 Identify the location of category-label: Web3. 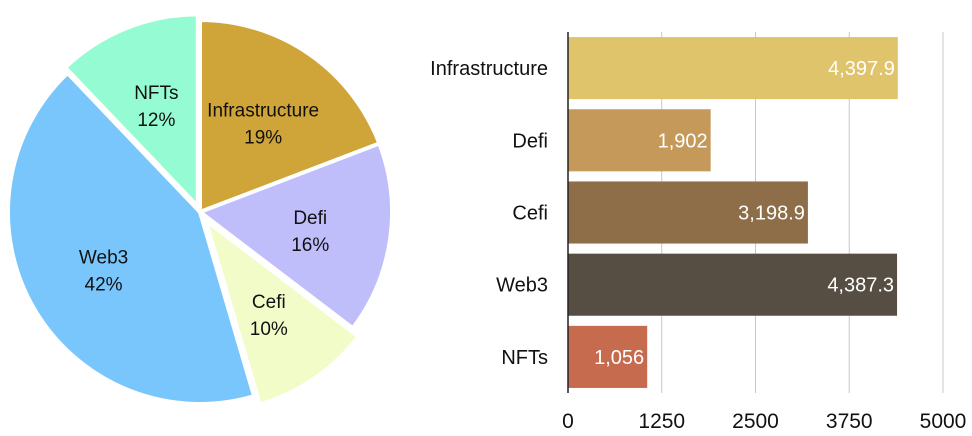
(522, 286).